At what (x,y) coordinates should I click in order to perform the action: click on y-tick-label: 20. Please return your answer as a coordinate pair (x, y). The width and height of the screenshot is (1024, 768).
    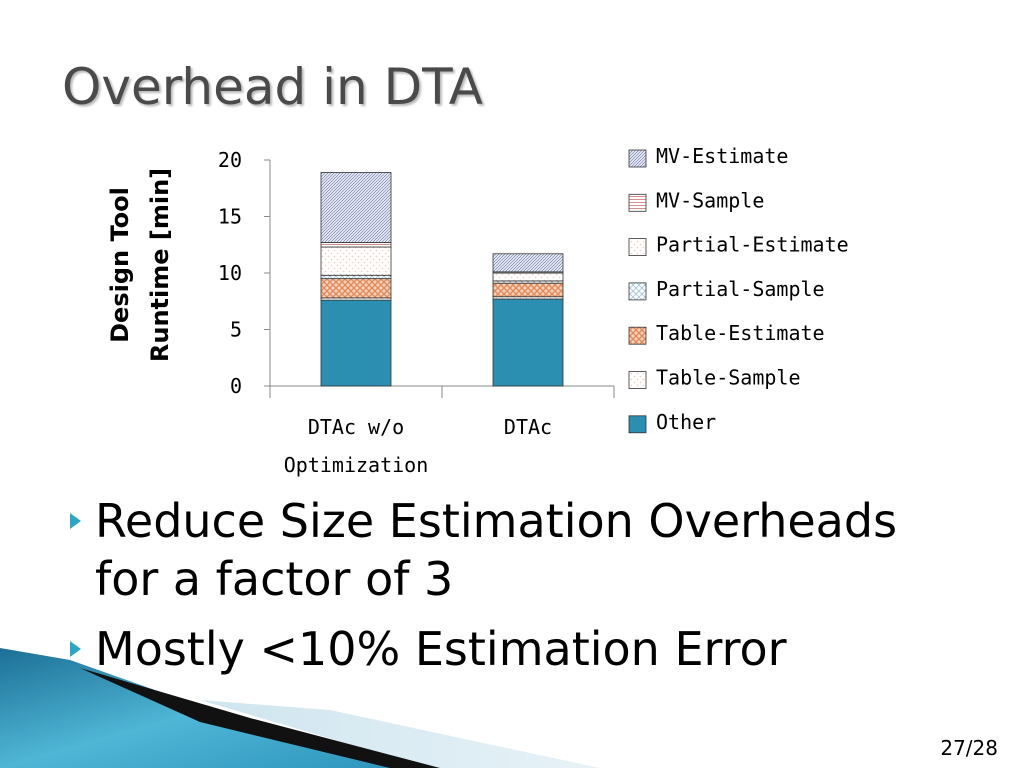
    Looking at the image, I should click on (230, 160).